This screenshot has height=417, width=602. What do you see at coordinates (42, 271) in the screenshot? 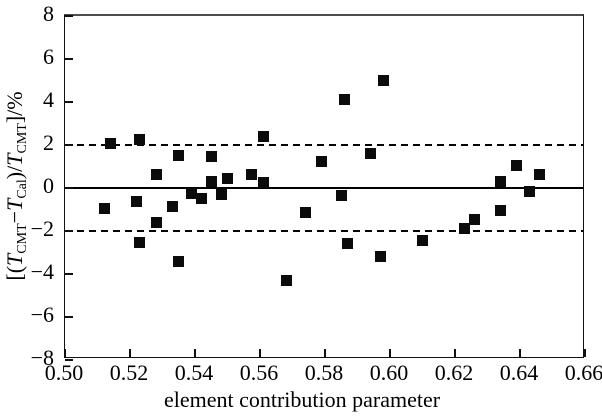
I see `y-tick-label: −4` at bounding box center [42, 271].